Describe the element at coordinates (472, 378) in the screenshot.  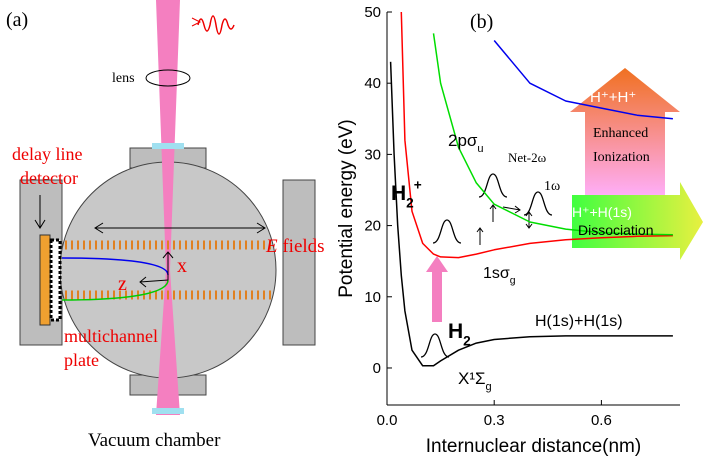
I see `annotation-text: X¹Σ` at that location.